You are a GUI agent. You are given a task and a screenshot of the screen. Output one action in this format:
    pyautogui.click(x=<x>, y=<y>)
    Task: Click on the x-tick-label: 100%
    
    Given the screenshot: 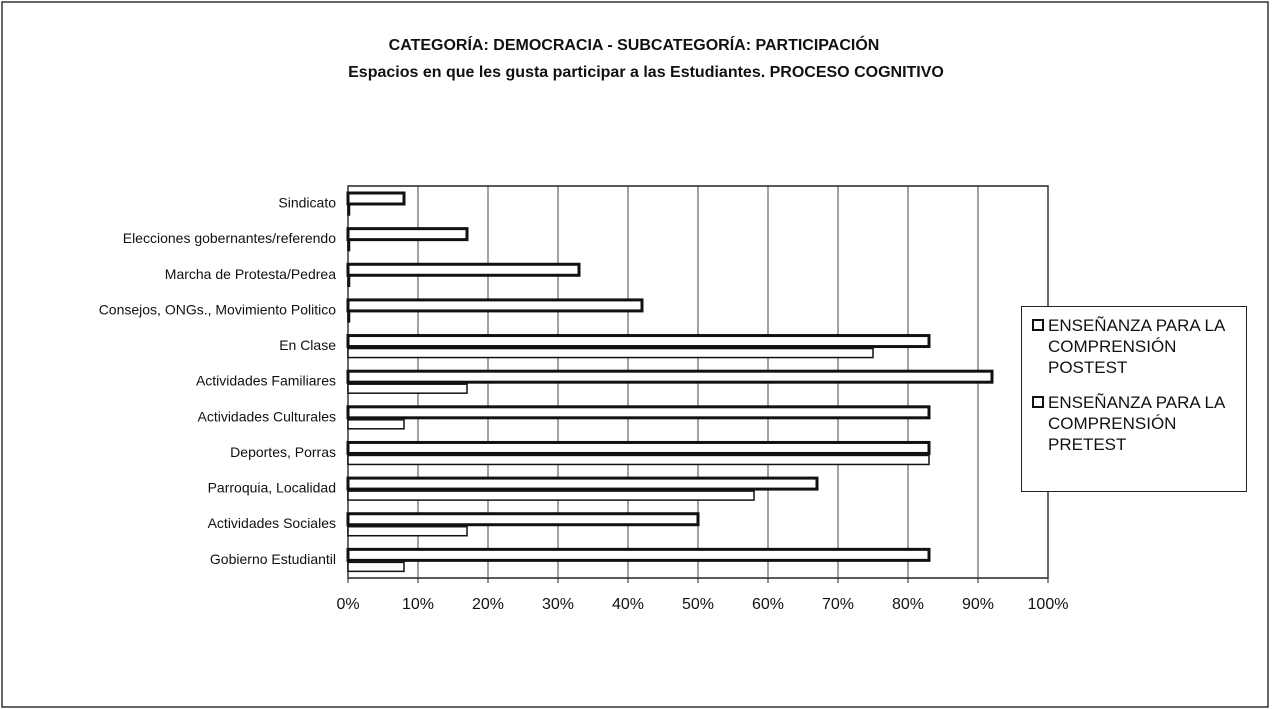 What is the action you would take?
    pyautogui.click(x=1048, y=604)
    